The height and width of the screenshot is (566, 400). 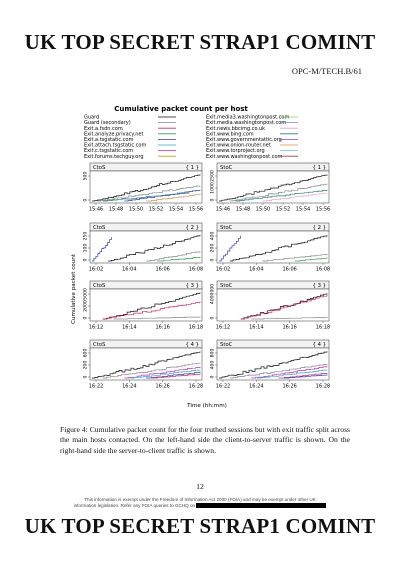 I want to click on y-tick-label: 4000000, so click(x=213, y=294).